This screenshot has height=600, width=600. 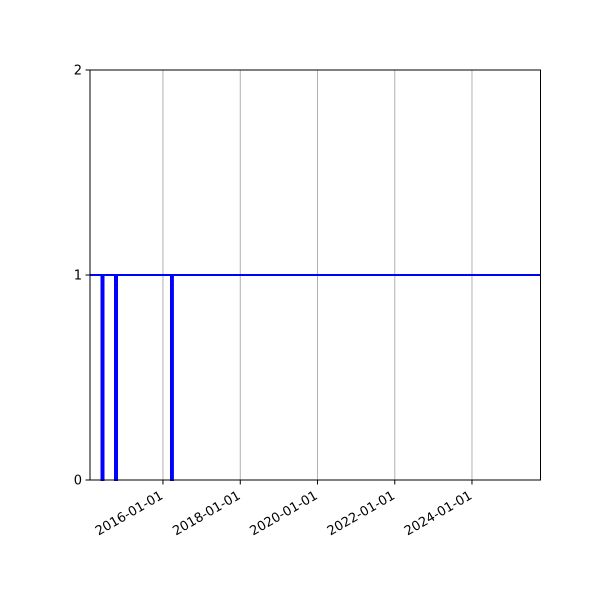 I want to click on x-tick-label: 2022-01-01, so click(x=361, y=513).